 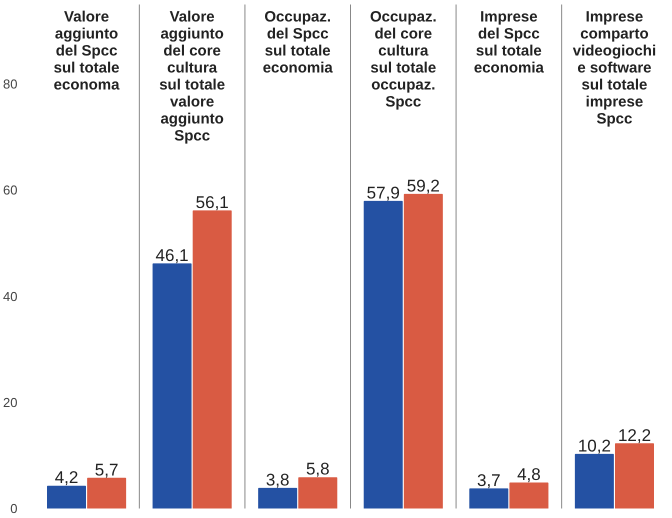 What do you see at coordinates (10, 84) in the screenshot?
I see `y-tick-label: 80` at bounding box center [10, 84].